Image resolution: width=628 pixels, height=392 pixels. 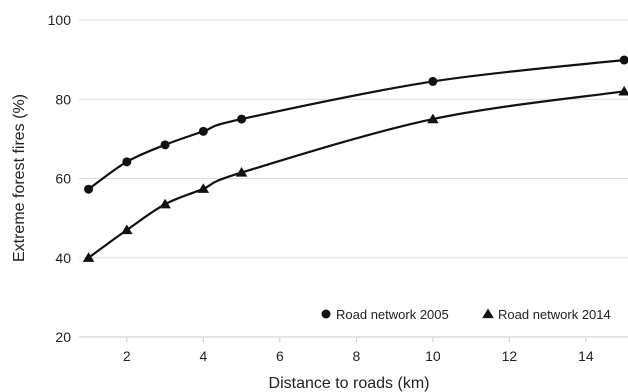 What do you see at coordinates (63, 179) in the screenshot?
I see `y-tick-label-60: 60` at bounding box center [63, 179].